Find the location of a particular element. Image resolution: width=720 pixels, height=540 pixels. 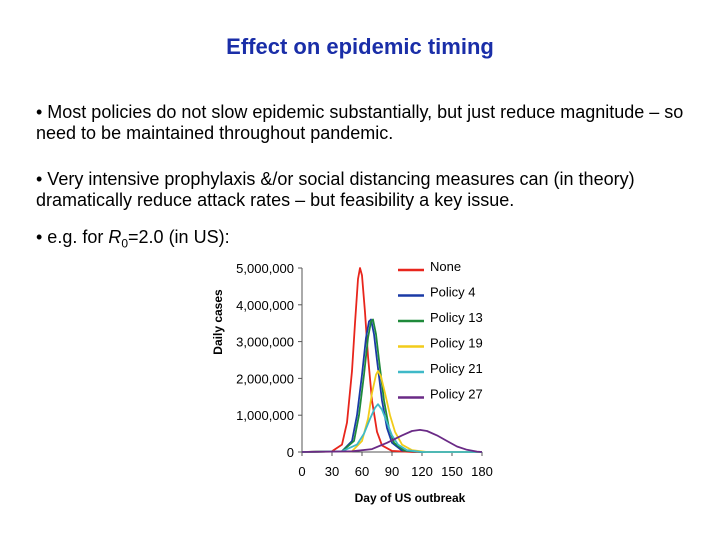

x-tick-label: 90 is located at coordinates (392, 471).